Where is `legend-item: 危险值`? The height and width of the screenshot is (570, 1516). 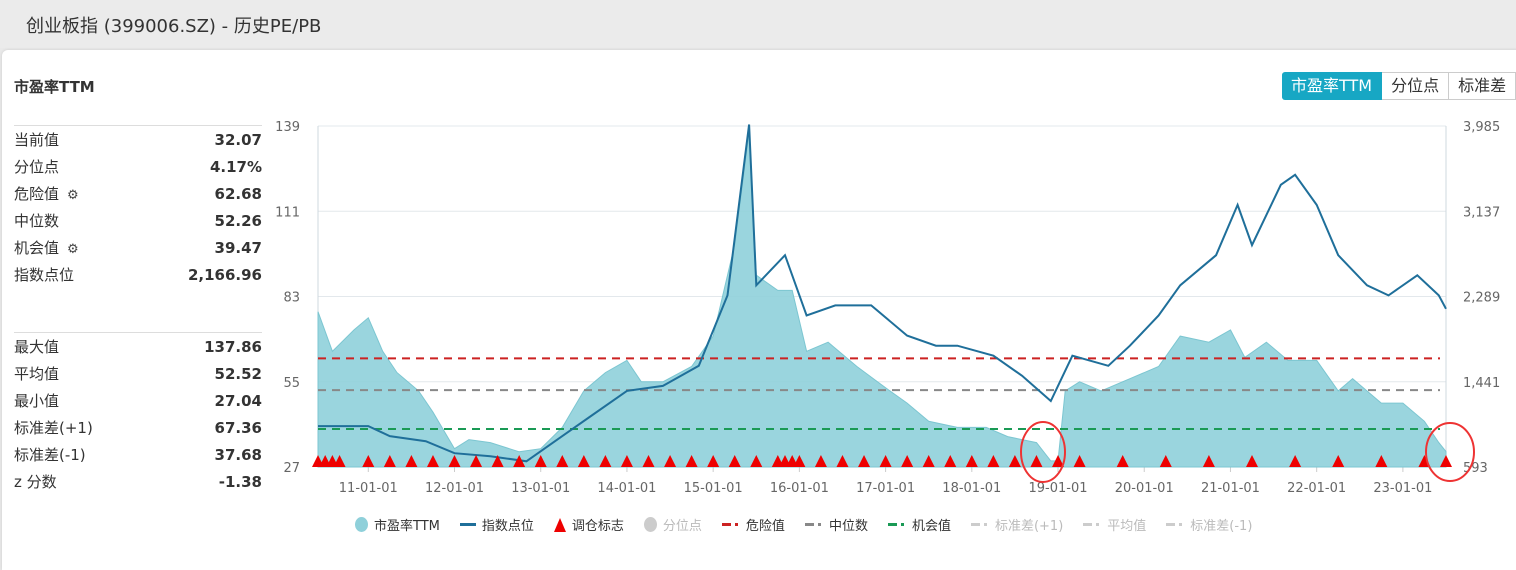 legend-item: 危险值 is located at coordinates (753, 524).